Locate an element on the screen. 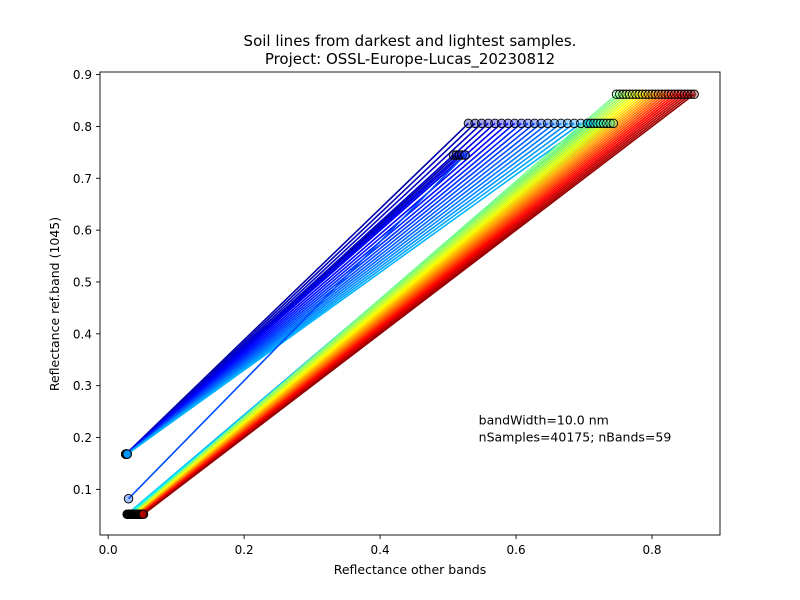 The height and width of the screenshot is (600, 800). y-tick-label: 0.7 is located at coordinates (82, 179).